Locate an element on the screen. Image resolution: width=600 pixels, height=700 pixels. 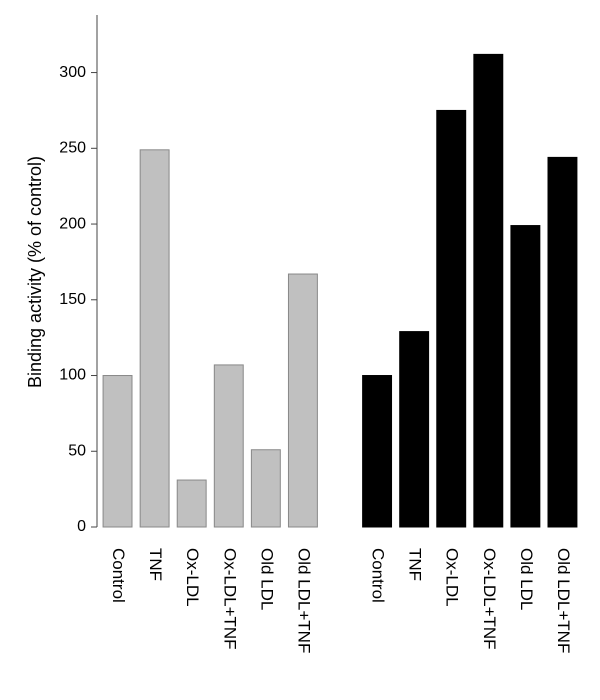
y-tick-label: 50 is located at coordinates (77, 450).